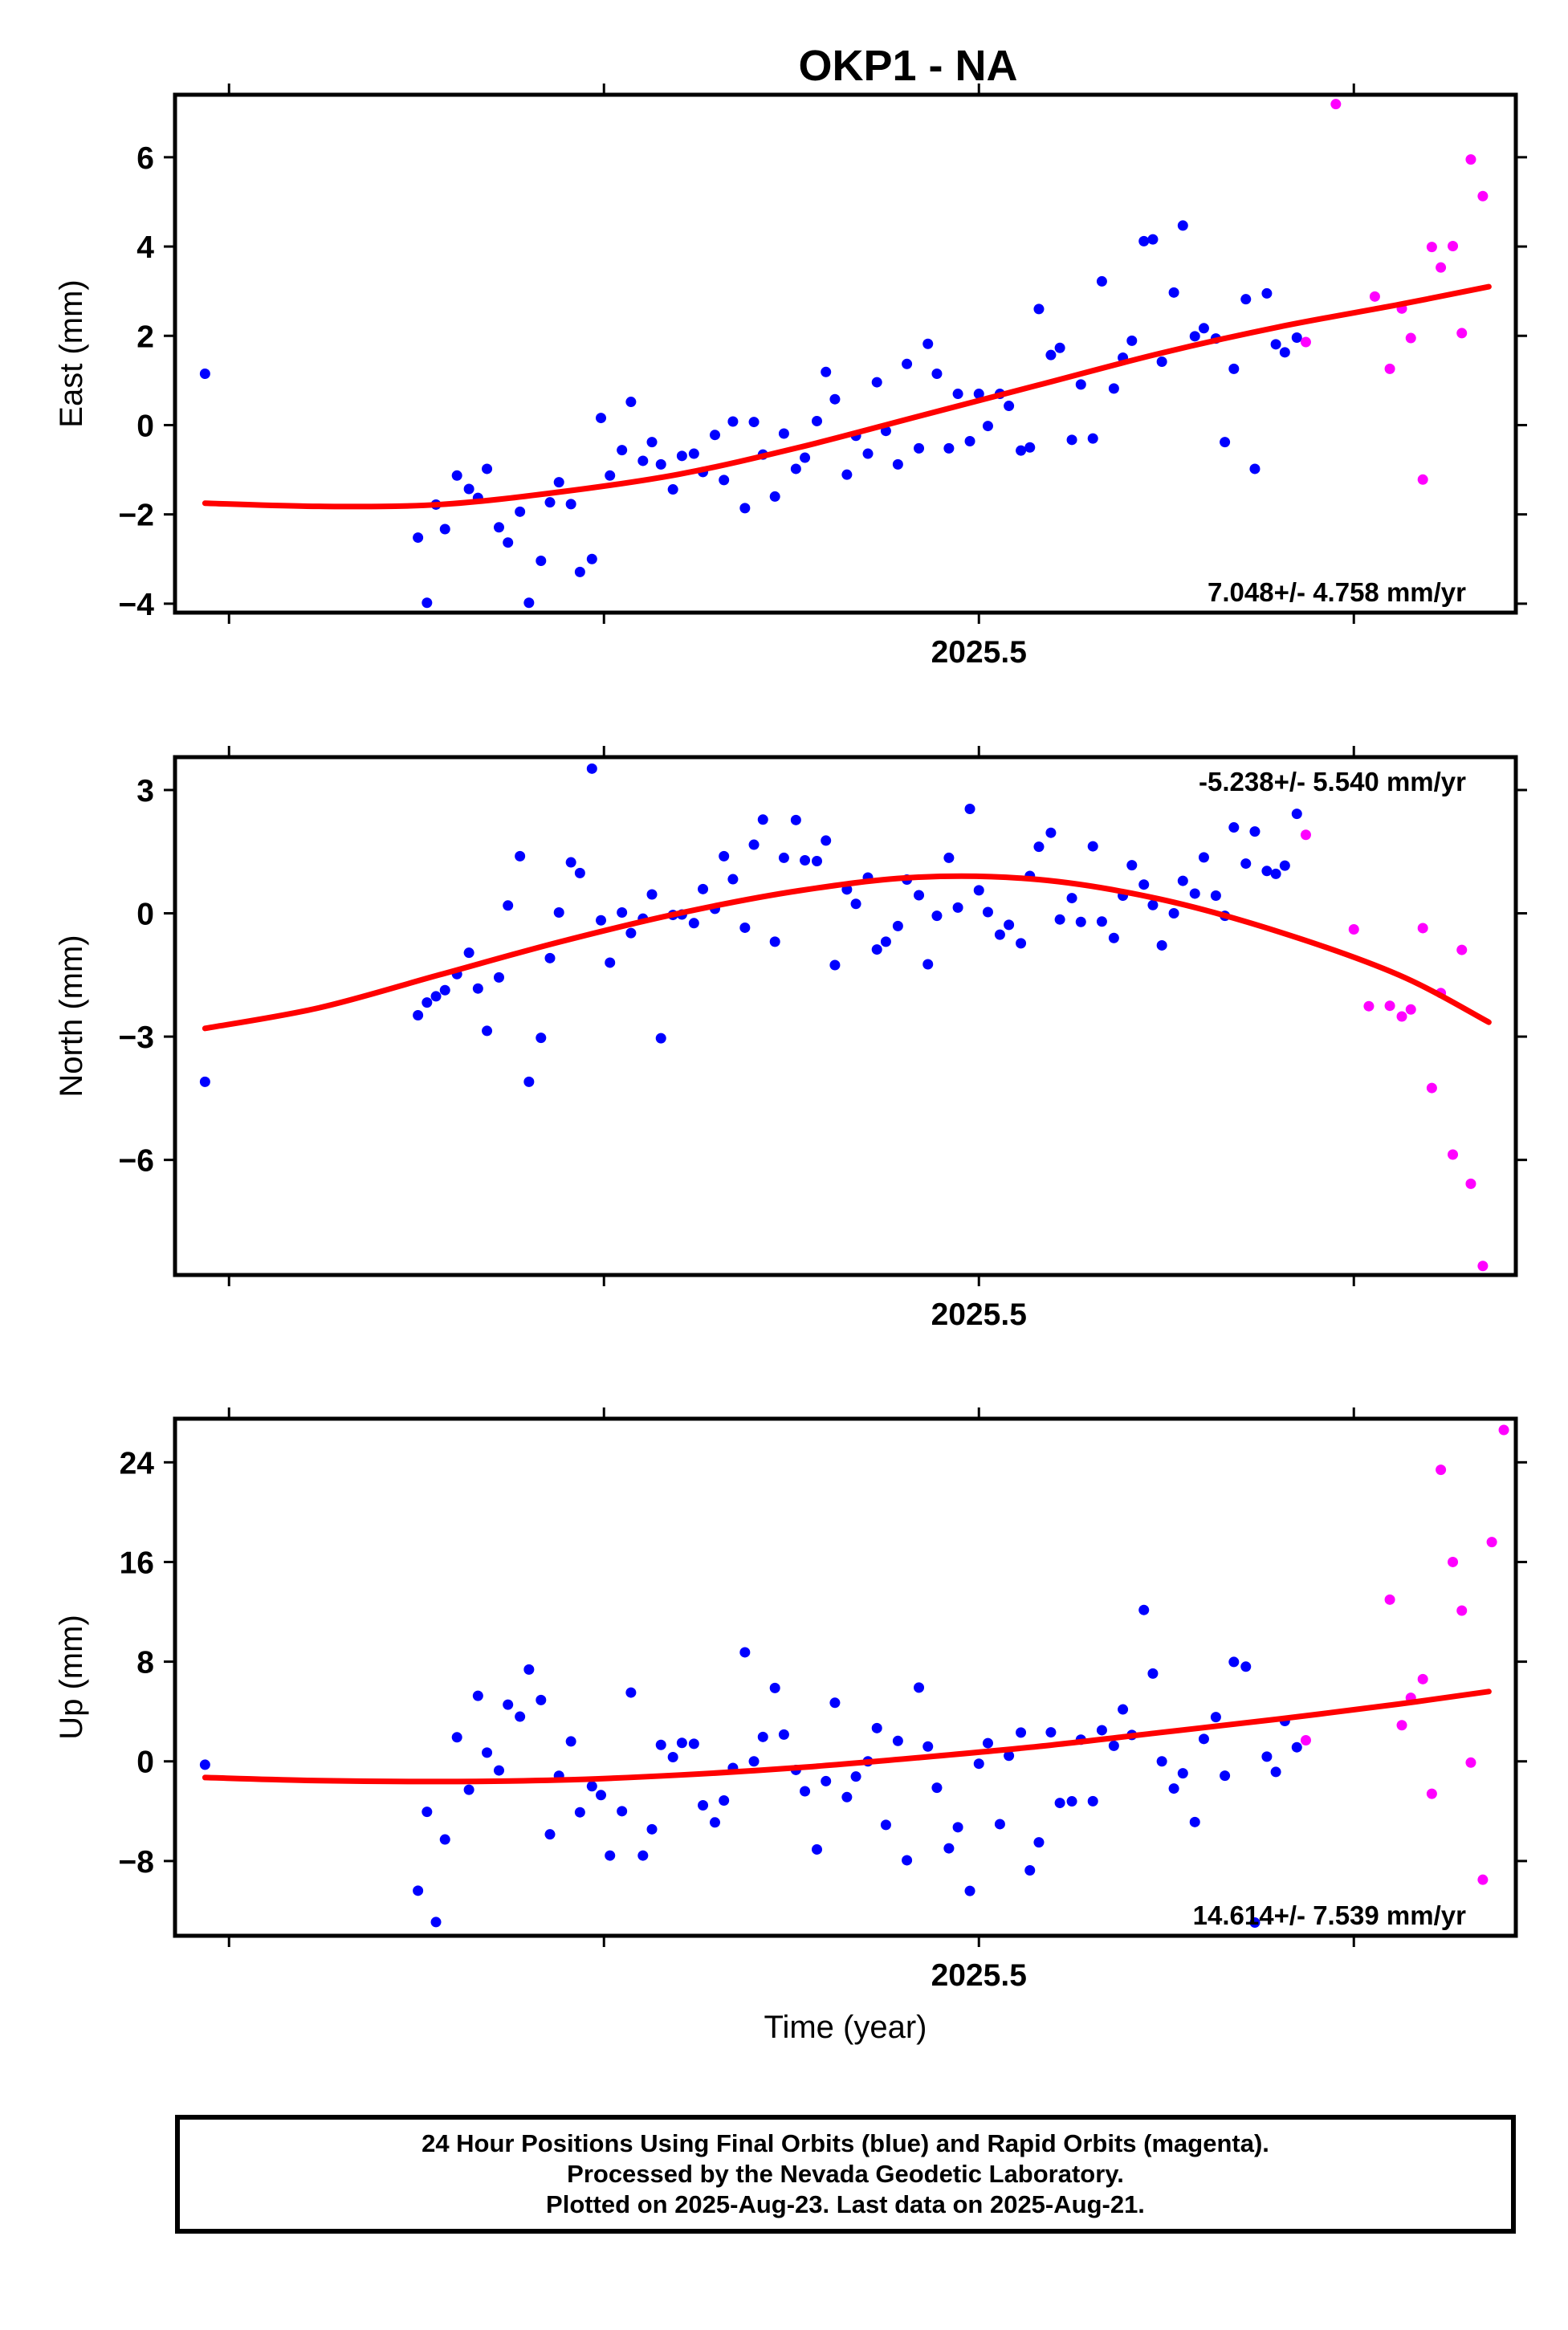  Describe the element at coordinates (136, 1037) in the screenshot. I see `y-tick-label: −3` at that location.